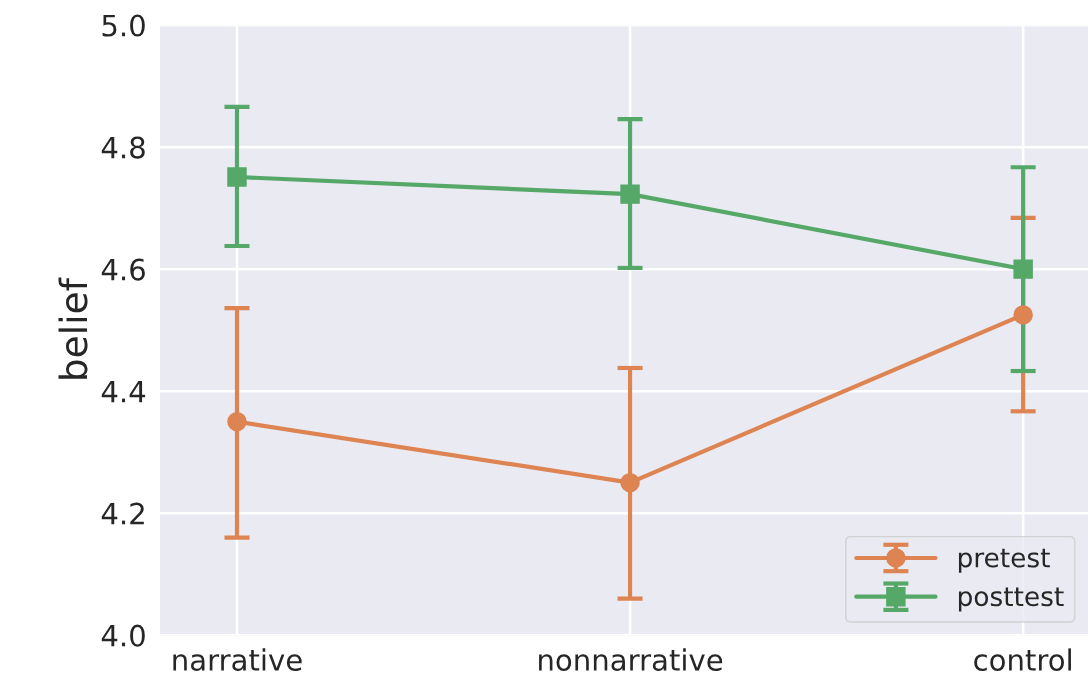 The image size is (1088, 698). What do you see at coordinates (123, 391) in the screenshot?
I see `y-tick-label: 4.4` at bounding box center [123, 391].